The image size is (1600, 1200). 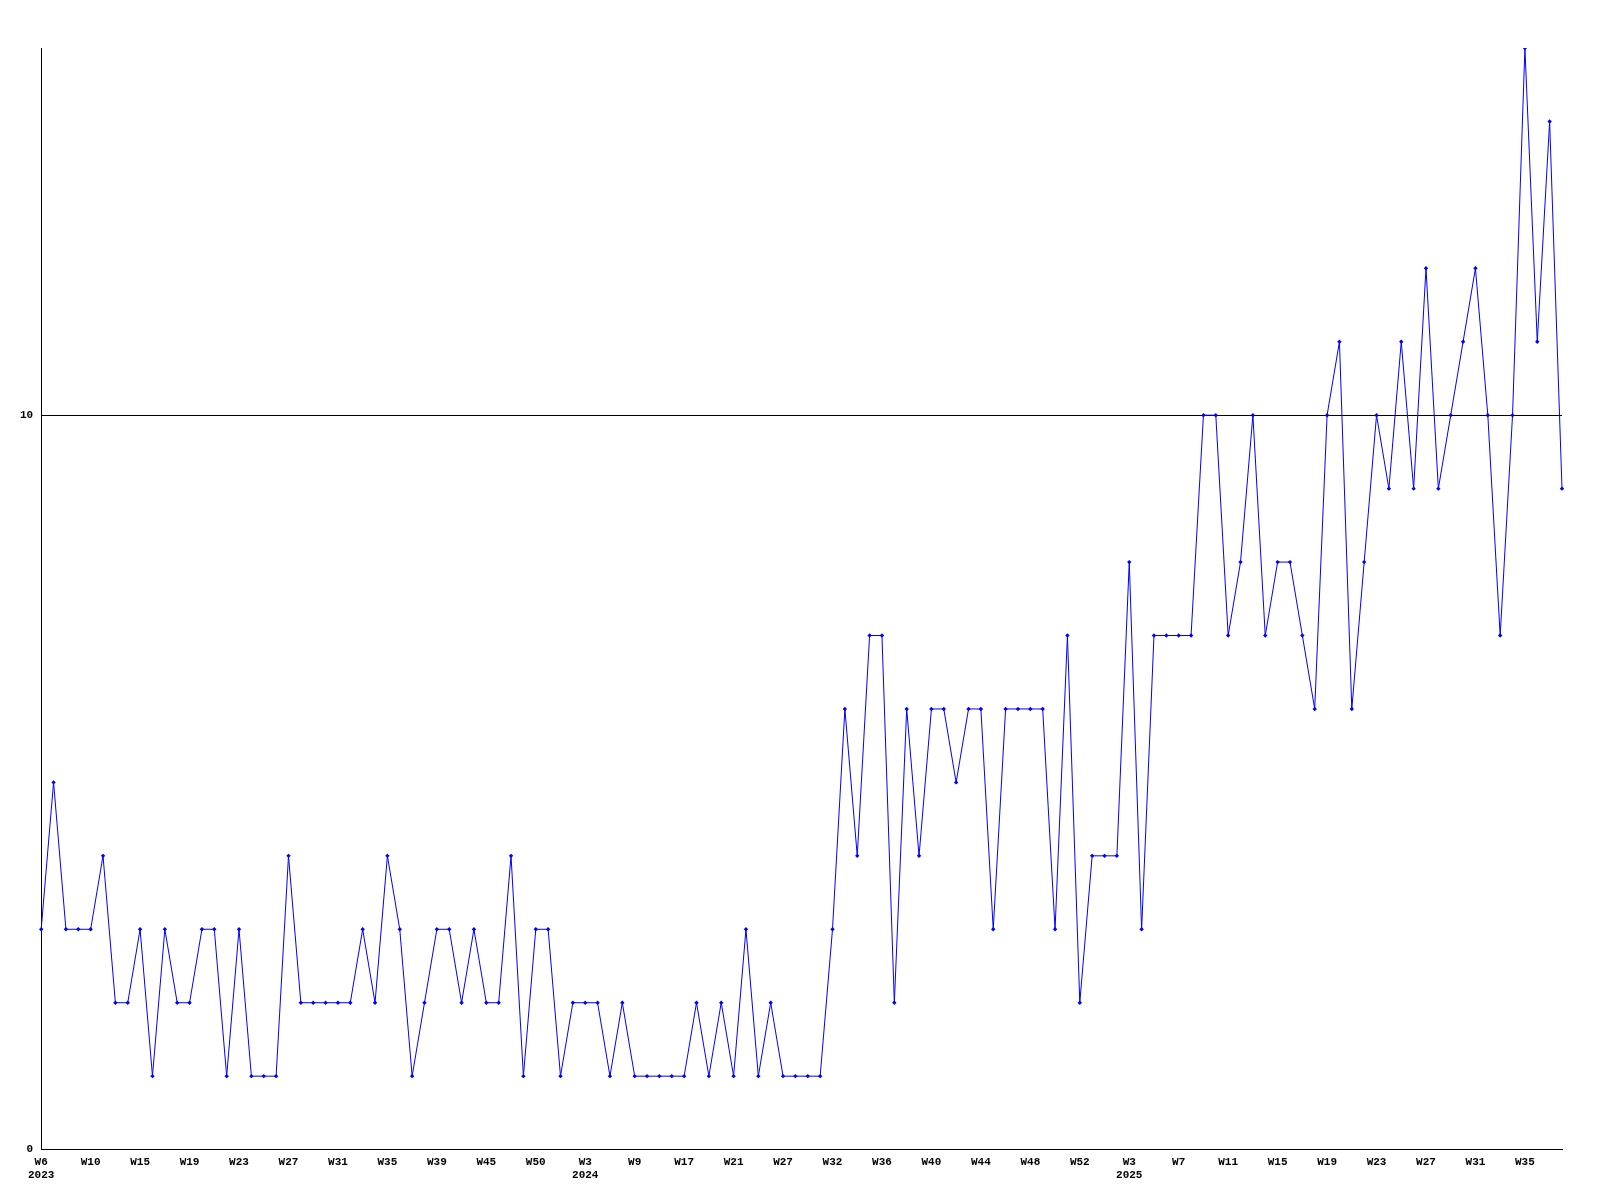 I want to click on x-tick-label: W10, so click(x=90, y=1161).